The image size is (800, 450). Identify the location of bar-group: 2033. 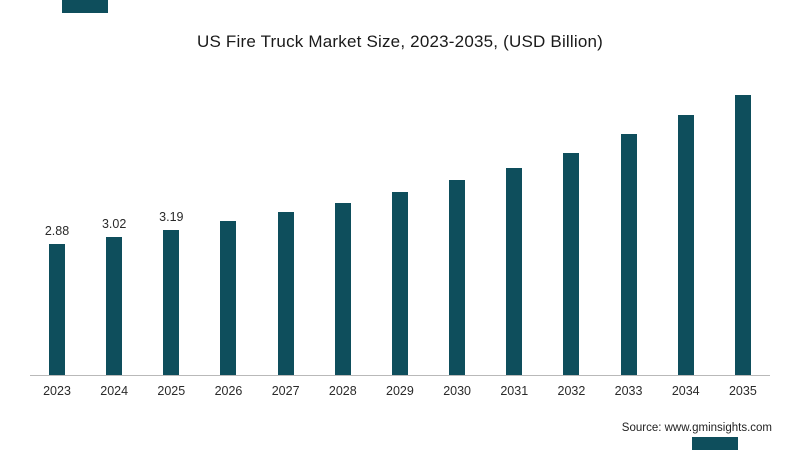
(629, 256).